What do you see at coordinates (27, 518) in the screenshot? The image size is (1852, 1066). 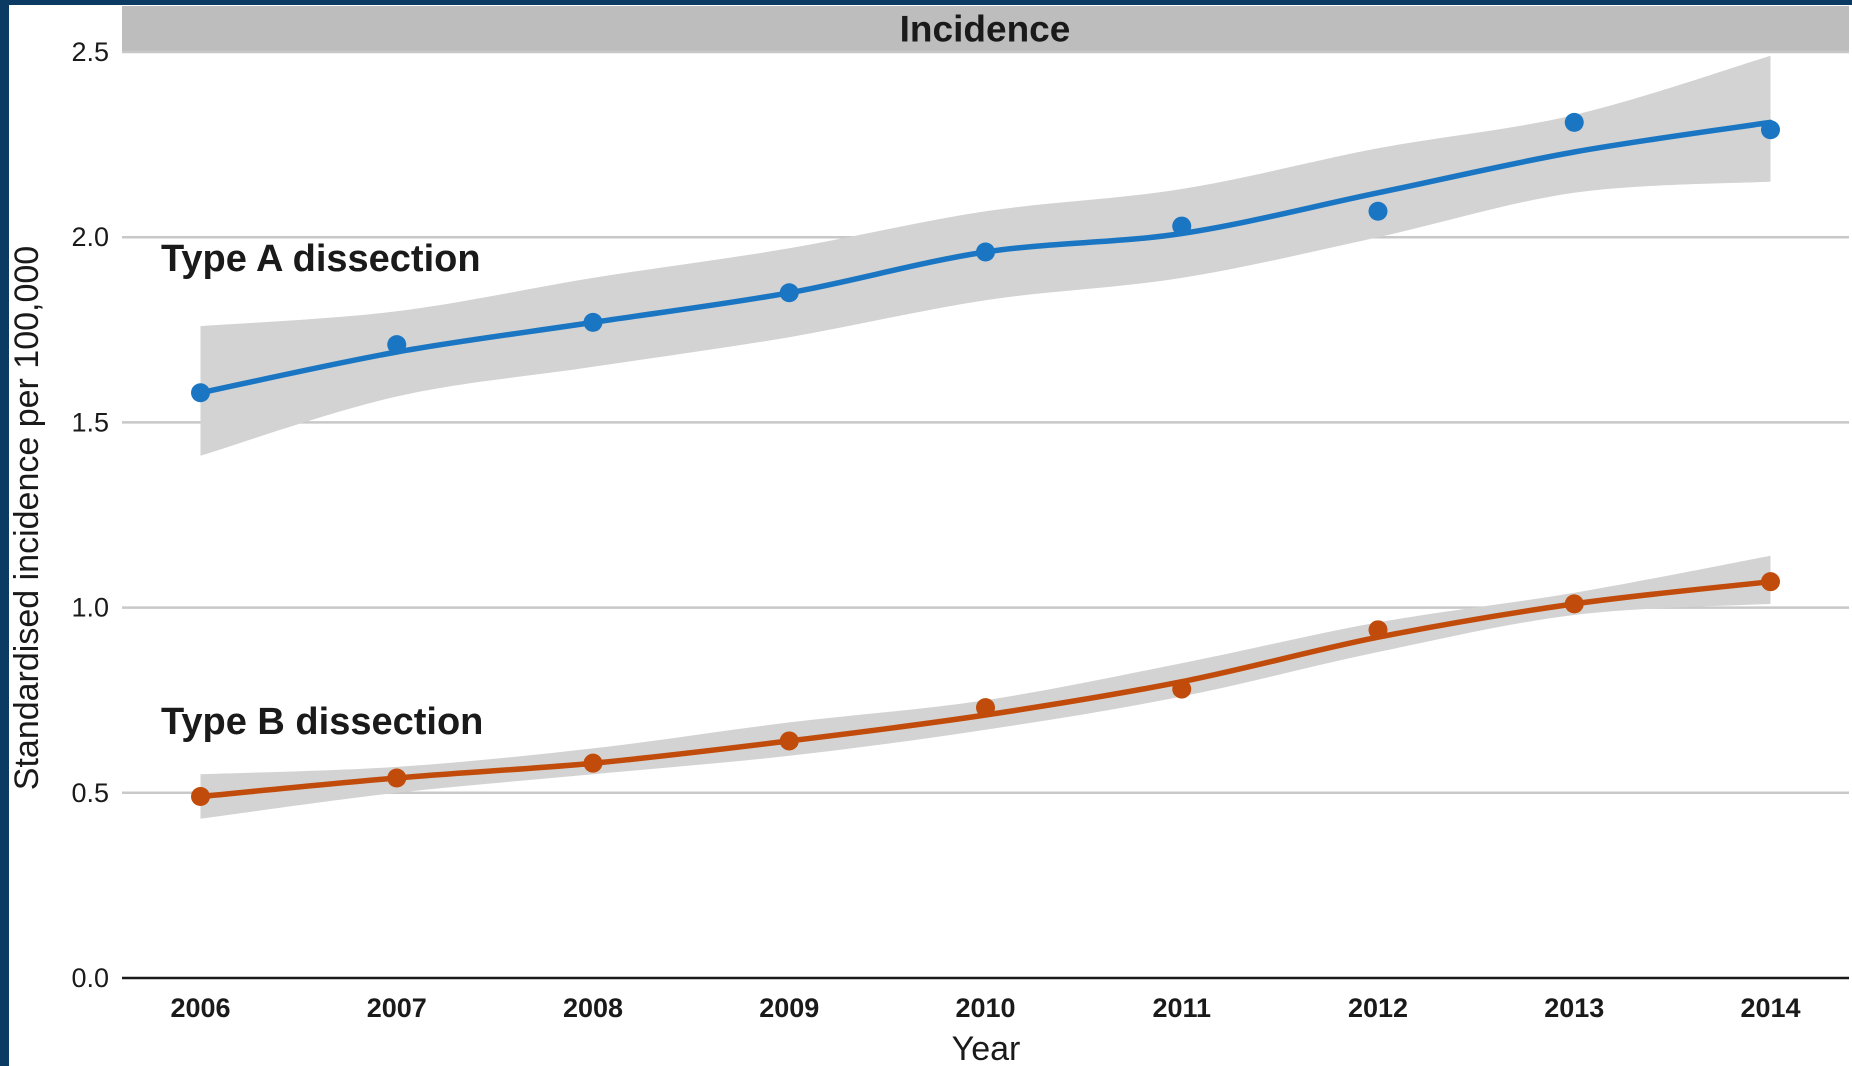 I see `y-axis-title: Standardised incidence per 100,000` at bounding box center [27, 518].